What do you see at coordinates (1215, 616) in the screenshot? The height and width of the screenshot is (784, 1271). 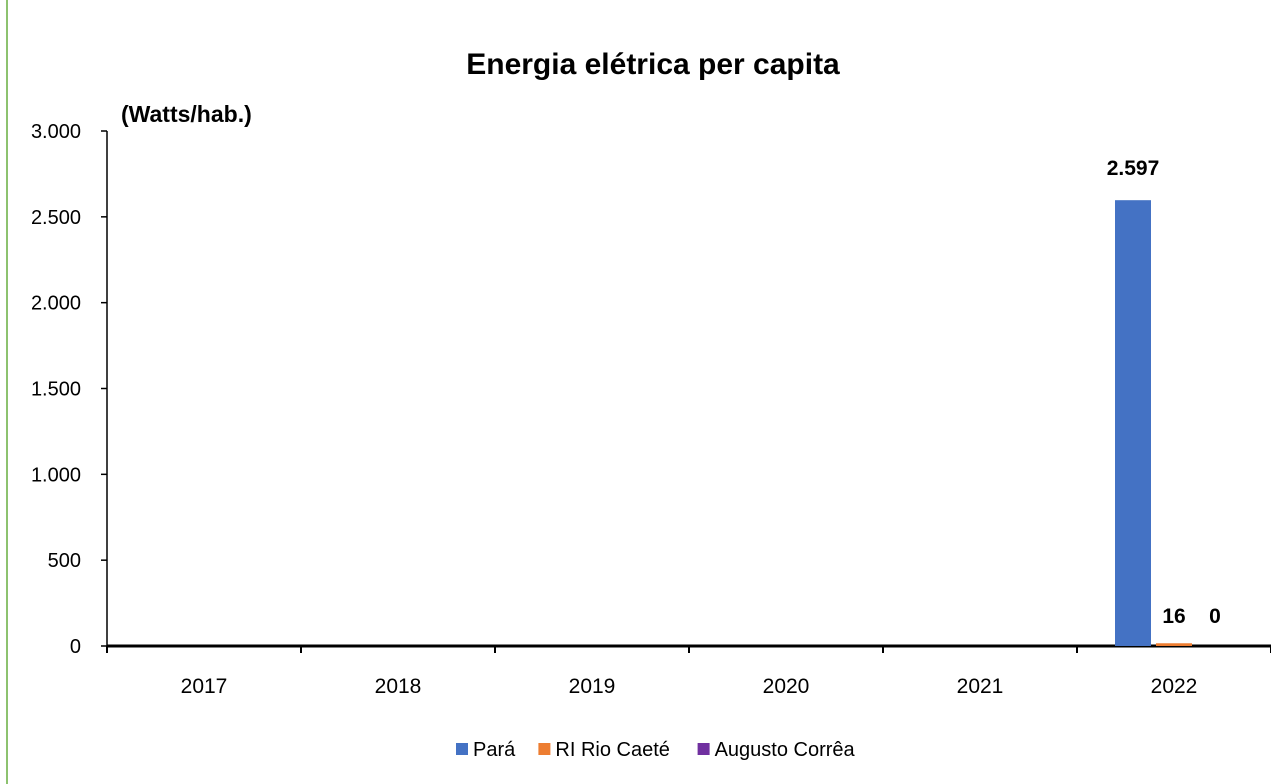 I see `data-label: 0` at bounding box center [1215, 616].